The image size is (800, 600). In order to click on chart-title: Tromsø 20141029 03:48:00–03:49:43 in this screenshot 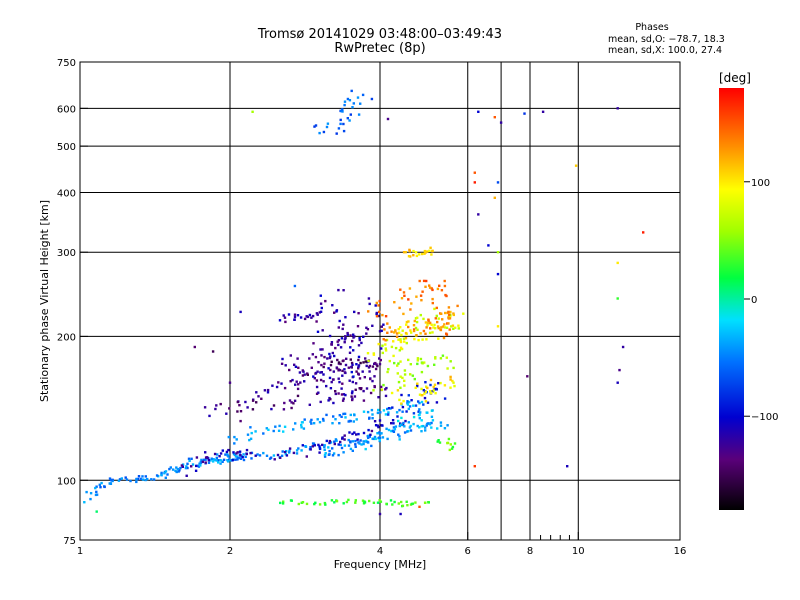, I will do `click(380, 34)`.